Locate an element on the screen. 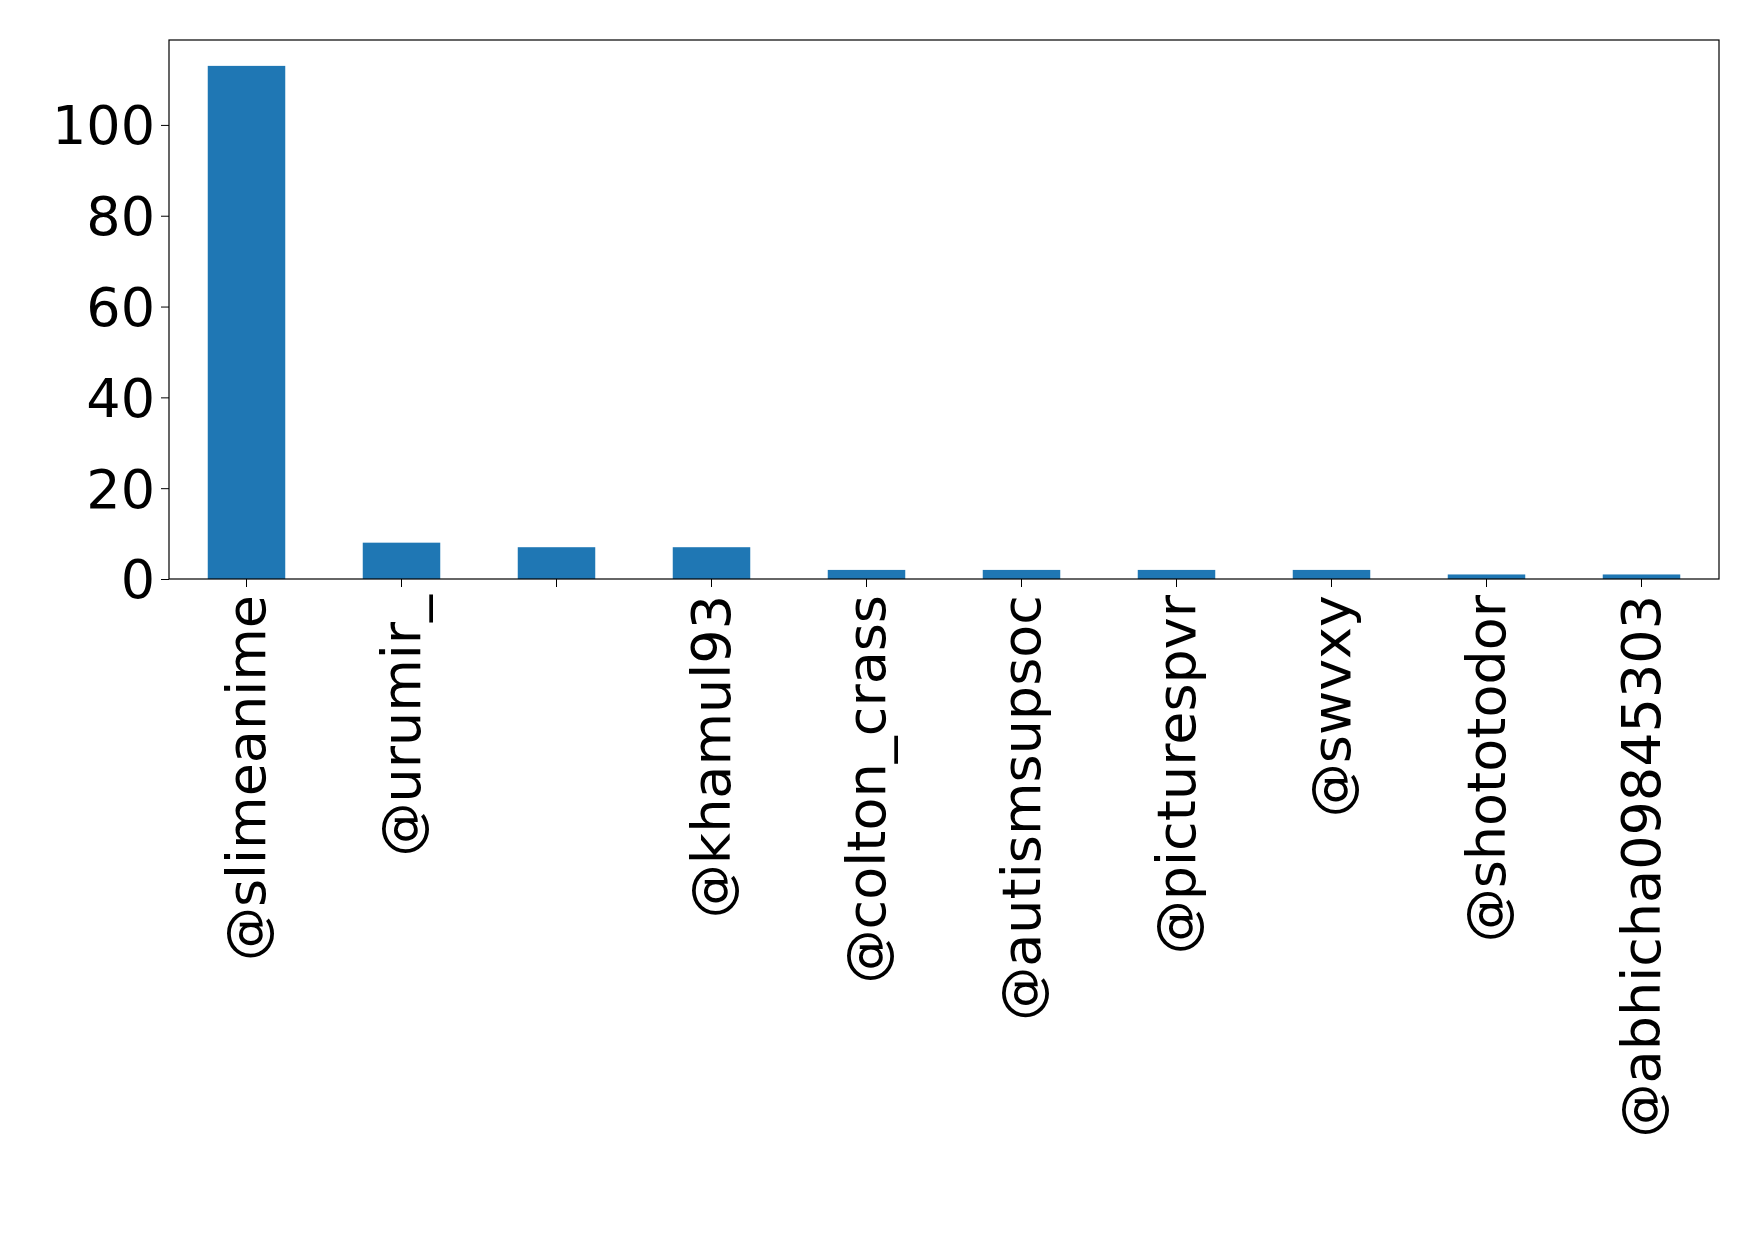 This screenshot has width=1758, height=1256. x-tick-label: @autismsupsoc is located at coordinates (1022, 808).